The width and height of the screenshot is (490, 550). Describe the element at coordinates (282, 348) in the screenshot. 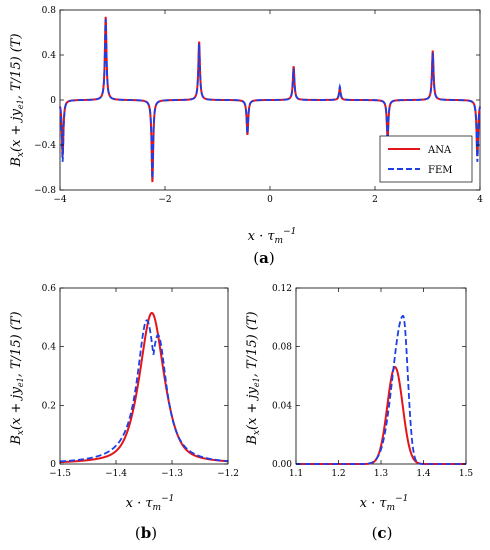

I see `c-ytick-label: 0.08` at that location.